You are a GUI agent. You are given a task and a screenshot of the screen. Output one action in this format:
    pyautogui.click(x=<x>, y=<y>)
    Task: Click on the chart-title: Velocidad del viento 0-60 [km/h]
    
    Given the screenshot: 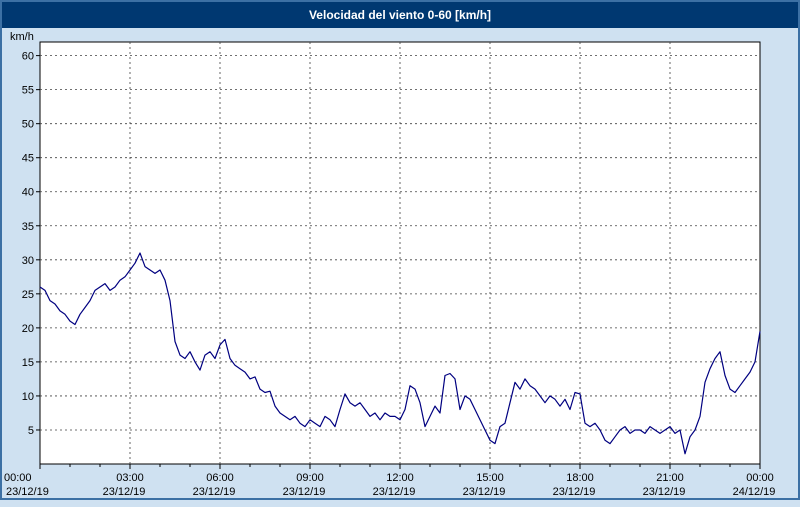 What is the action you would take?
    pyautogui.click(x=400, y=15)
    